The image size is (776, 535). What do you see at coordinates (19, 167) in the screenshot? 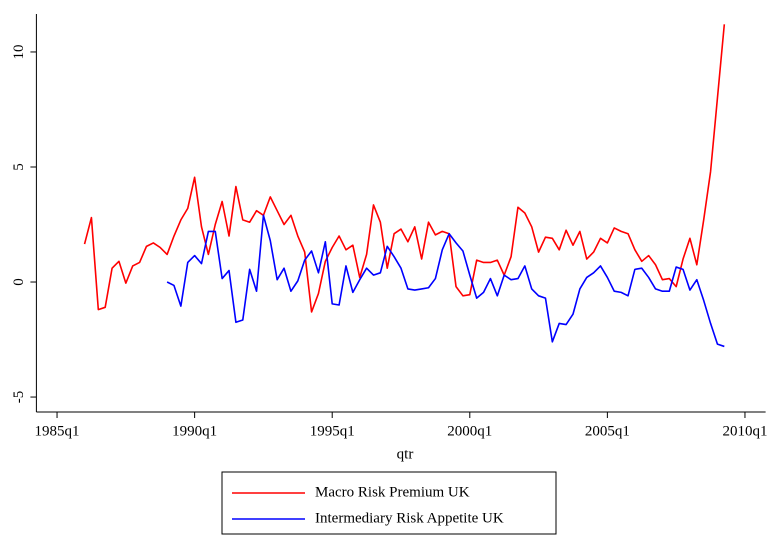
I see `y-tick-label: 5` at bounding box center [19, 167].